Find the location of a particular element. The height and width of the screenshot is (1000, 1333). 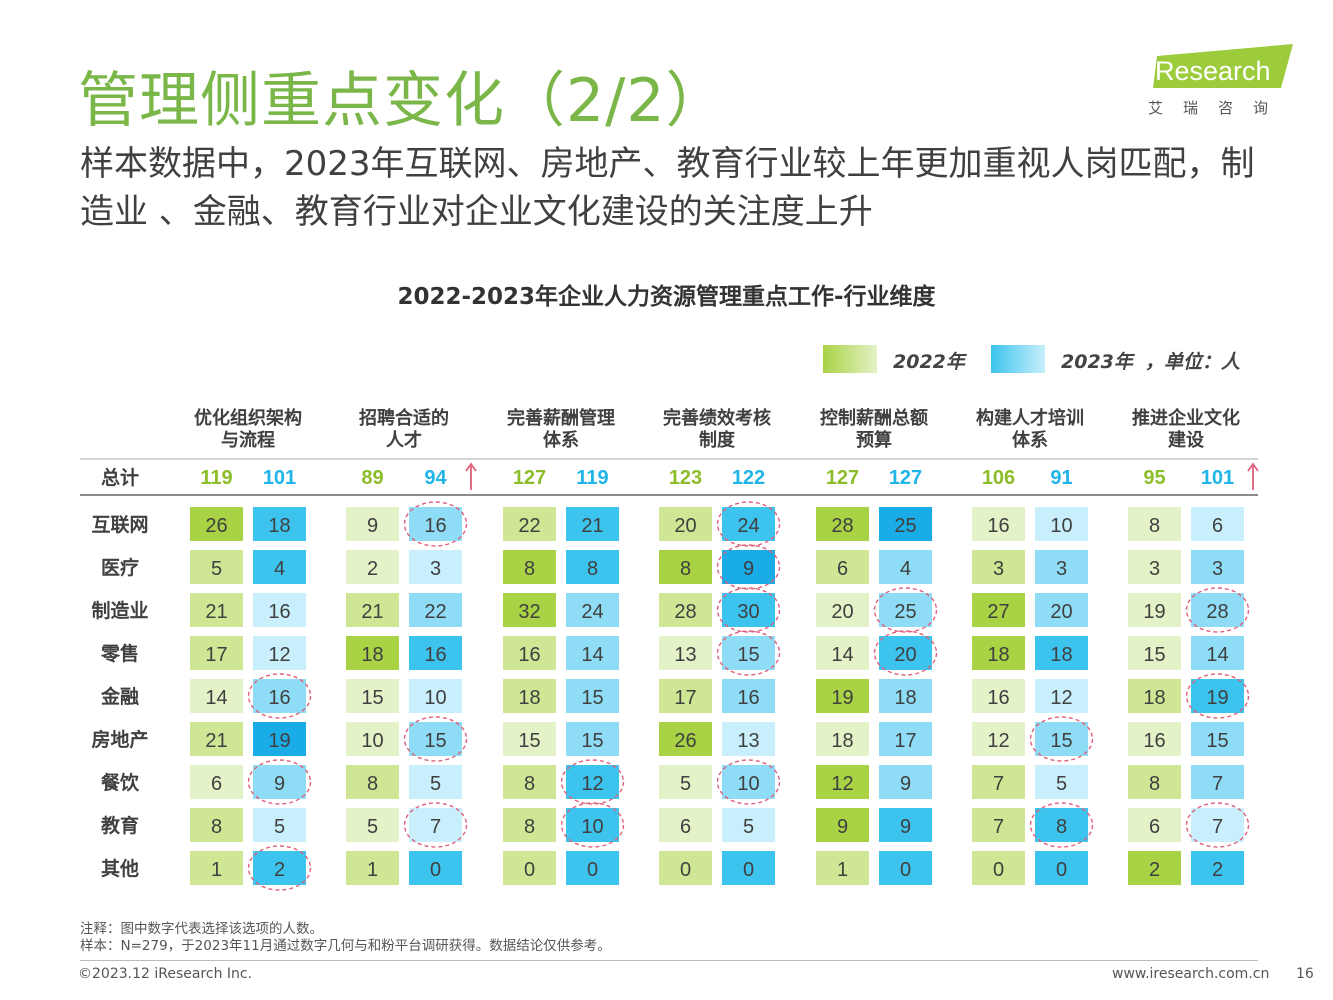

category-header-5-line-0: 构建人才培训 is located at coordinates (1030, 417).